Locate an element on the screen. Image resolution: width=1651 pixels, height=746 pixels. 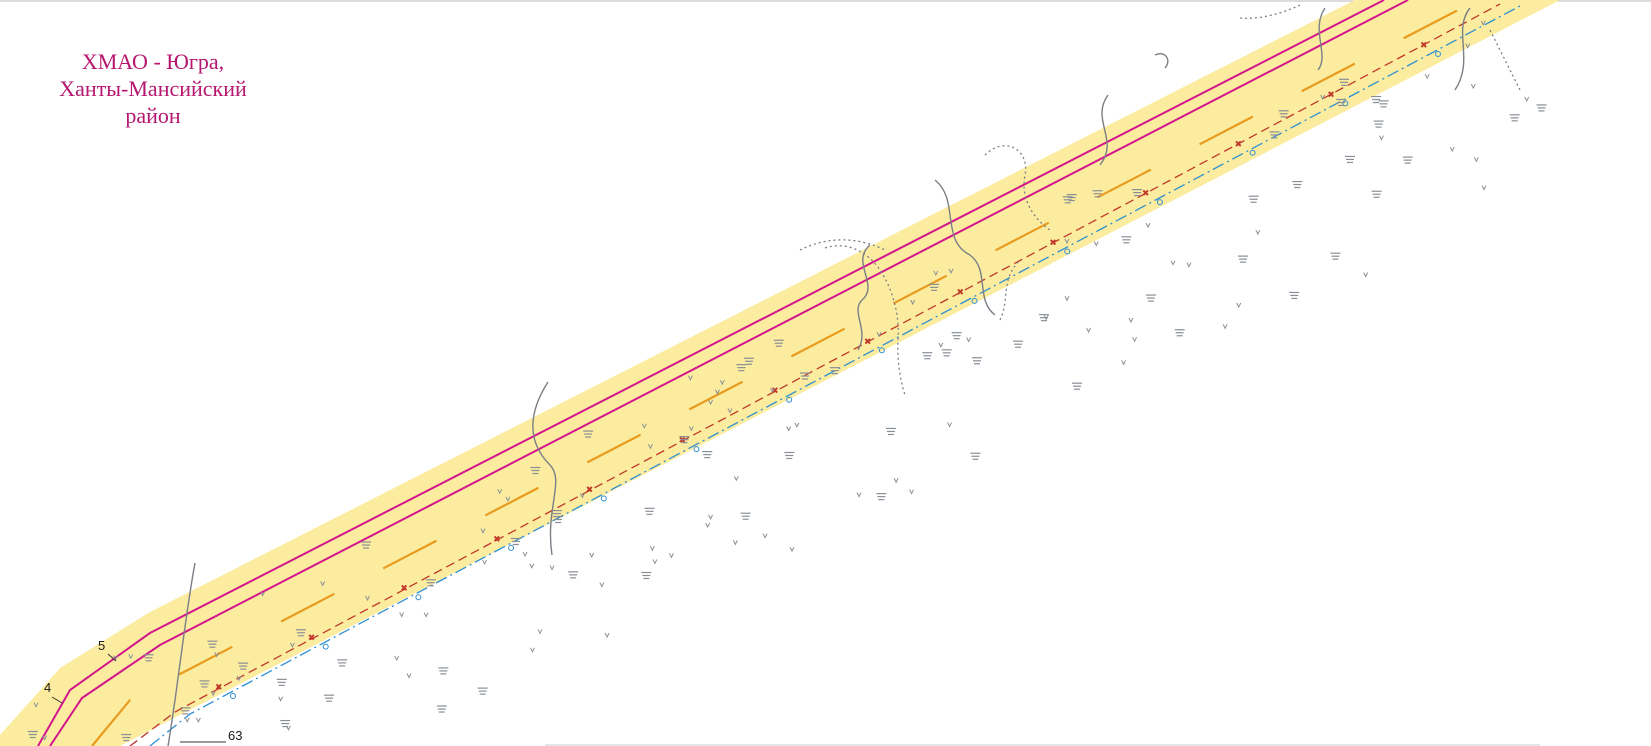
point-labels: 5 4 63 is located at coordinates (143, 690).